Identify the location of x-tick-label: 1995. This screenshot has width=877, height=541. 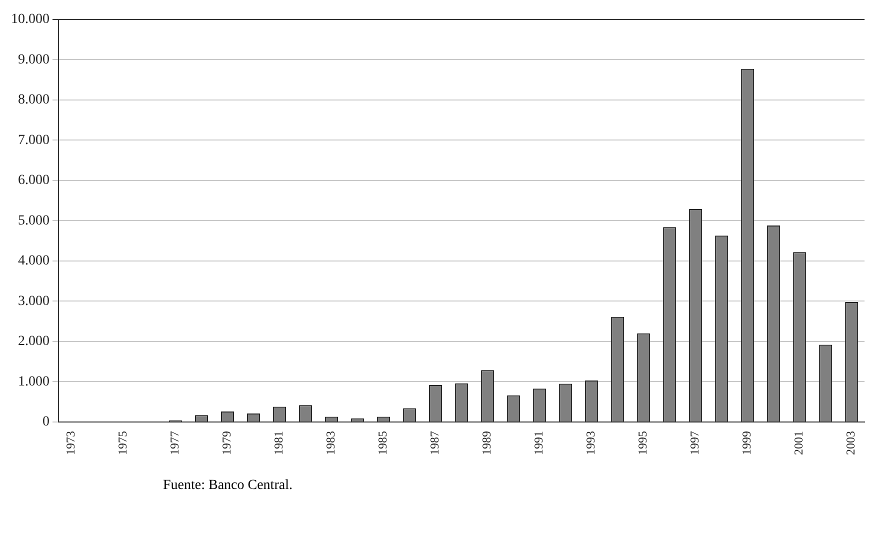
(643, 443).